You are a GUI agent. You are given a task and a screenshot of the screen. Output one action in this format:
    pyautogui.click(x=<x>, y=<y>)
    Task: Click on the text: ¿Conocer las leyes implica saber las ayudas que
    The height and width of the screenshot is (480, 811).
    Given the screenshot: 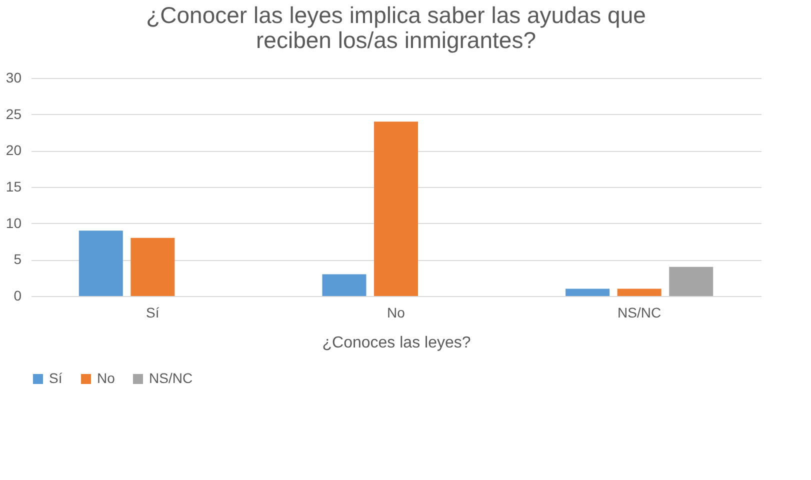 What is the action you would take?
    pyautogui.click(x=396, y=15)
    